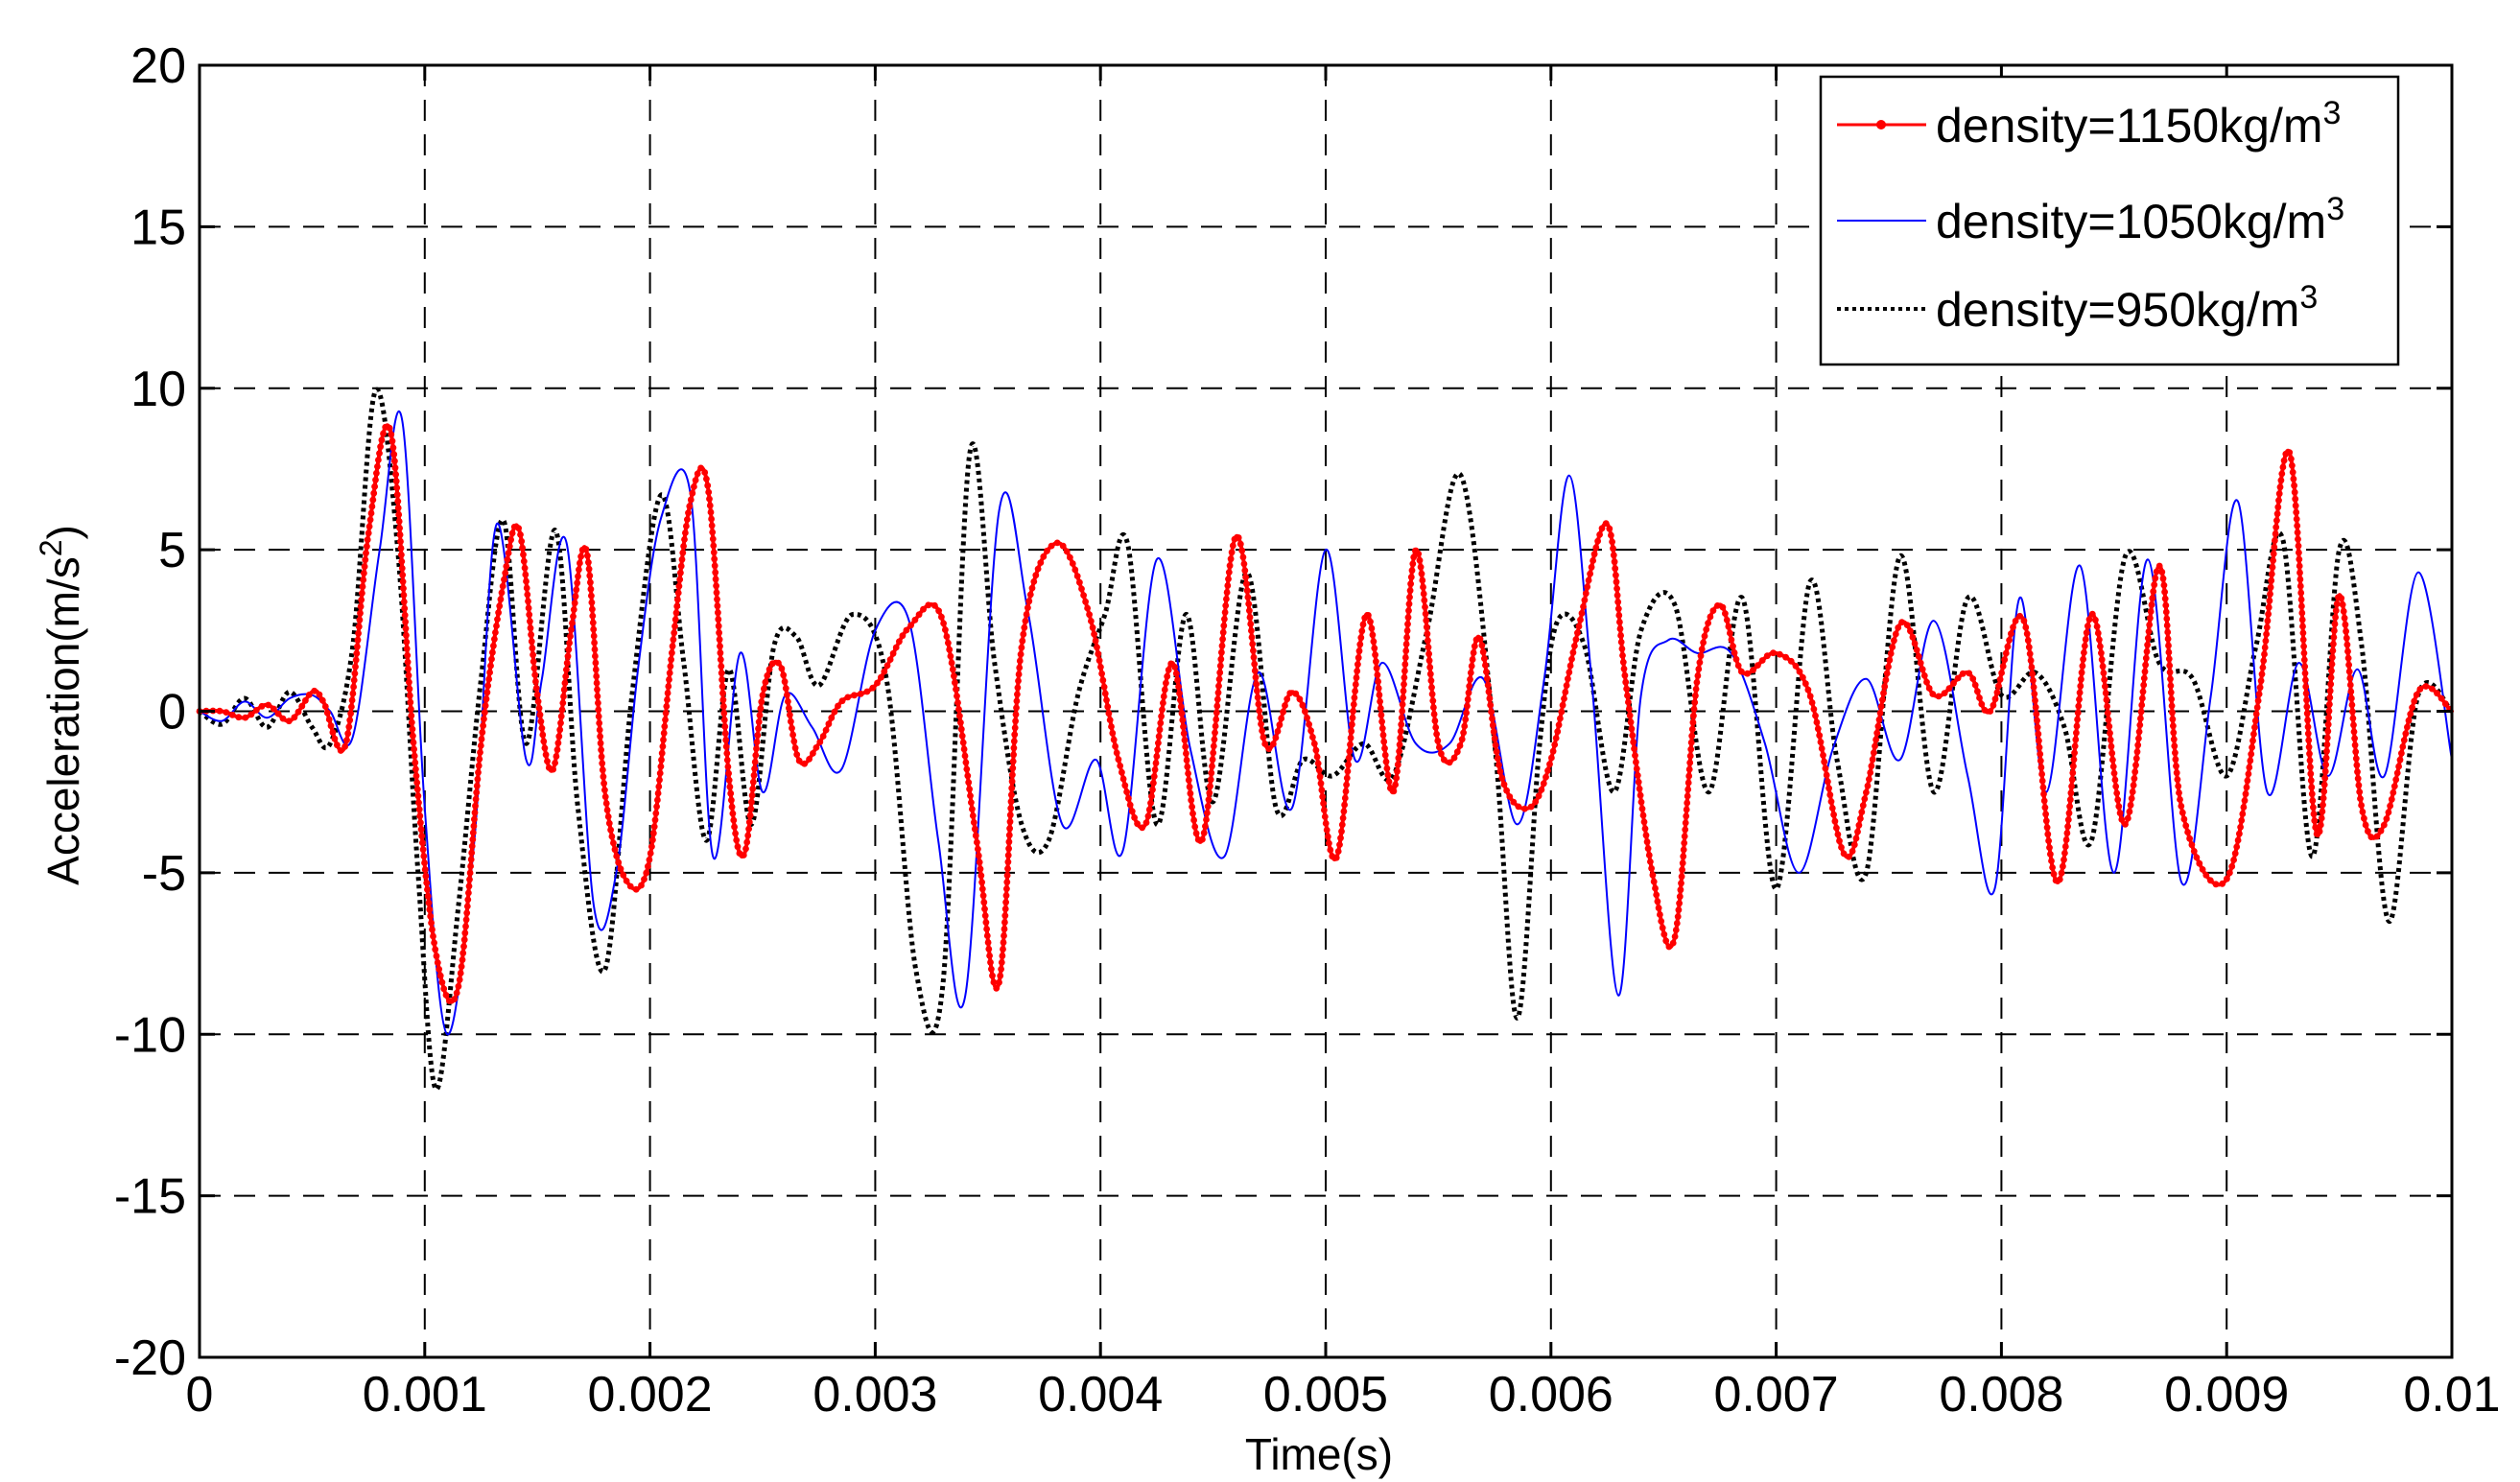 The height and width of the screenshot is (1482, 2520). Describe the element at coordinates (425, 1395) in the screenshot. I see `x-tick-label: 0.001` at that location.